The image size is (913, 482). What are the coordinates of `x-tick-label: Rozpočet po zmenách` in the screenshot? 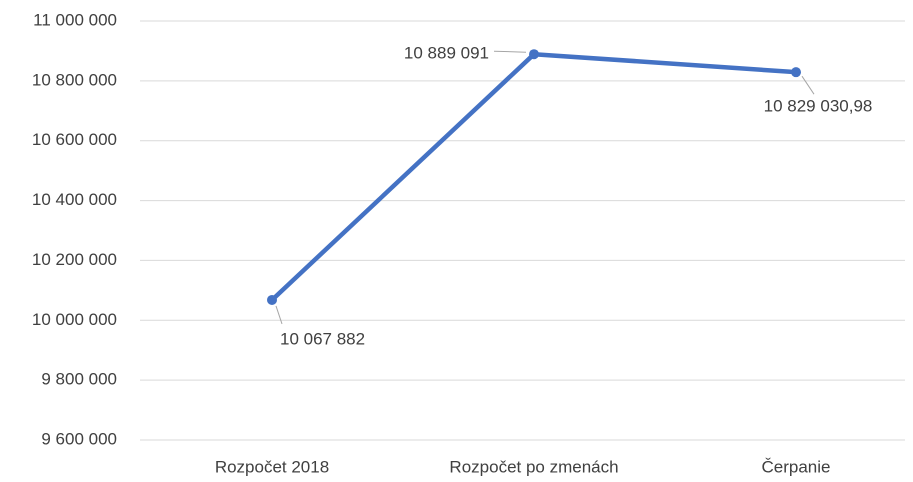 It's located at (533, 466).